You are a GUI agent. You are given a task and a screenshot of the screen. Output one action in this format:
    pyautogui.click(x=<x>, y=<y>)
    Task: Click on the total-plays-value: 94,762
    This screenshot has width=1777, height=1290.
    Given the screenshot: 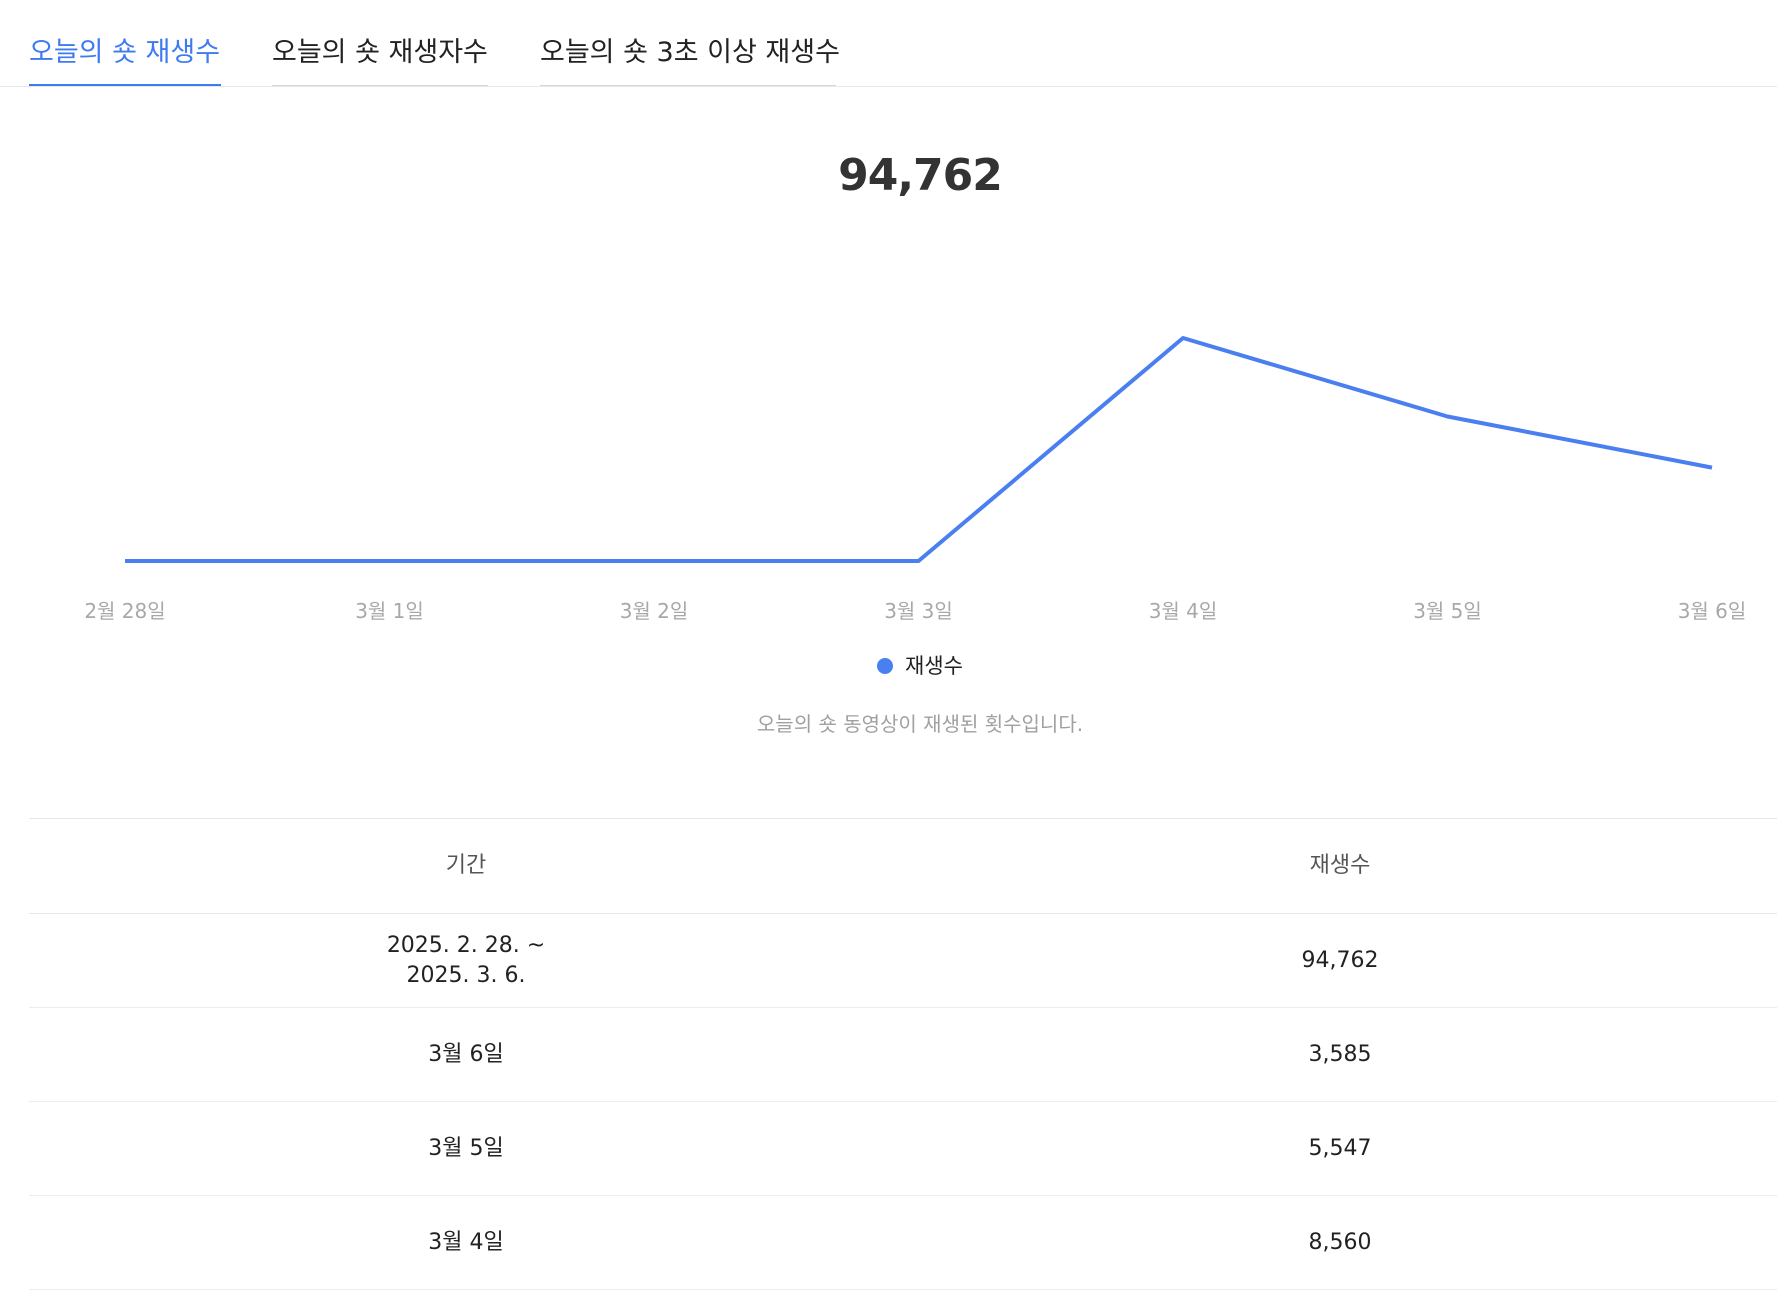 What is the action you would take?
    pyautogui.click(x=920, y=175)
    